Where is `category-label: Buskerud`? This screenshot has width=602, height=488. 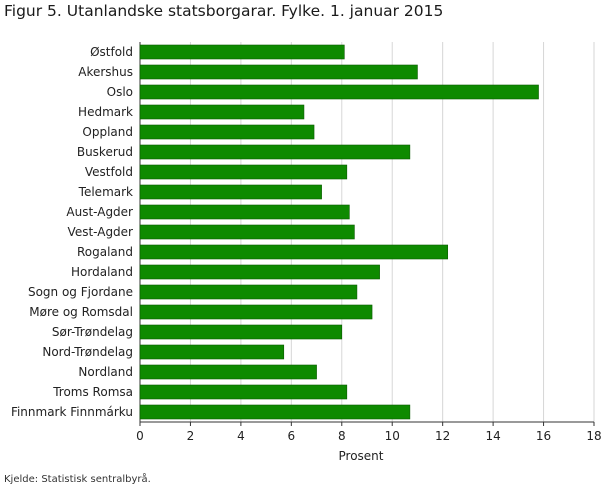
category-label: Buskerud is located at coordinates (105, 152).